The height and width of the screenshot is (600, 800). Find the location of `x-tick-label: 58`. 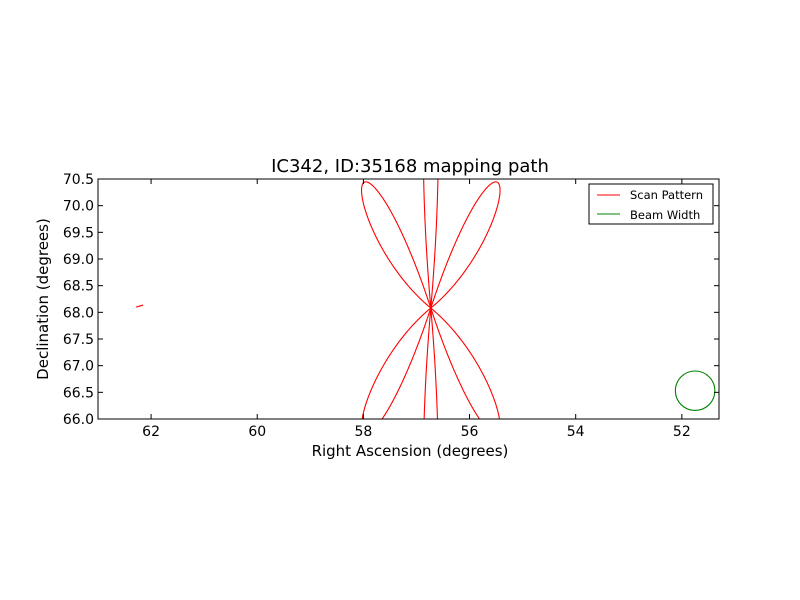

x-tick-label: 58 is located at coordinates (363, 432).